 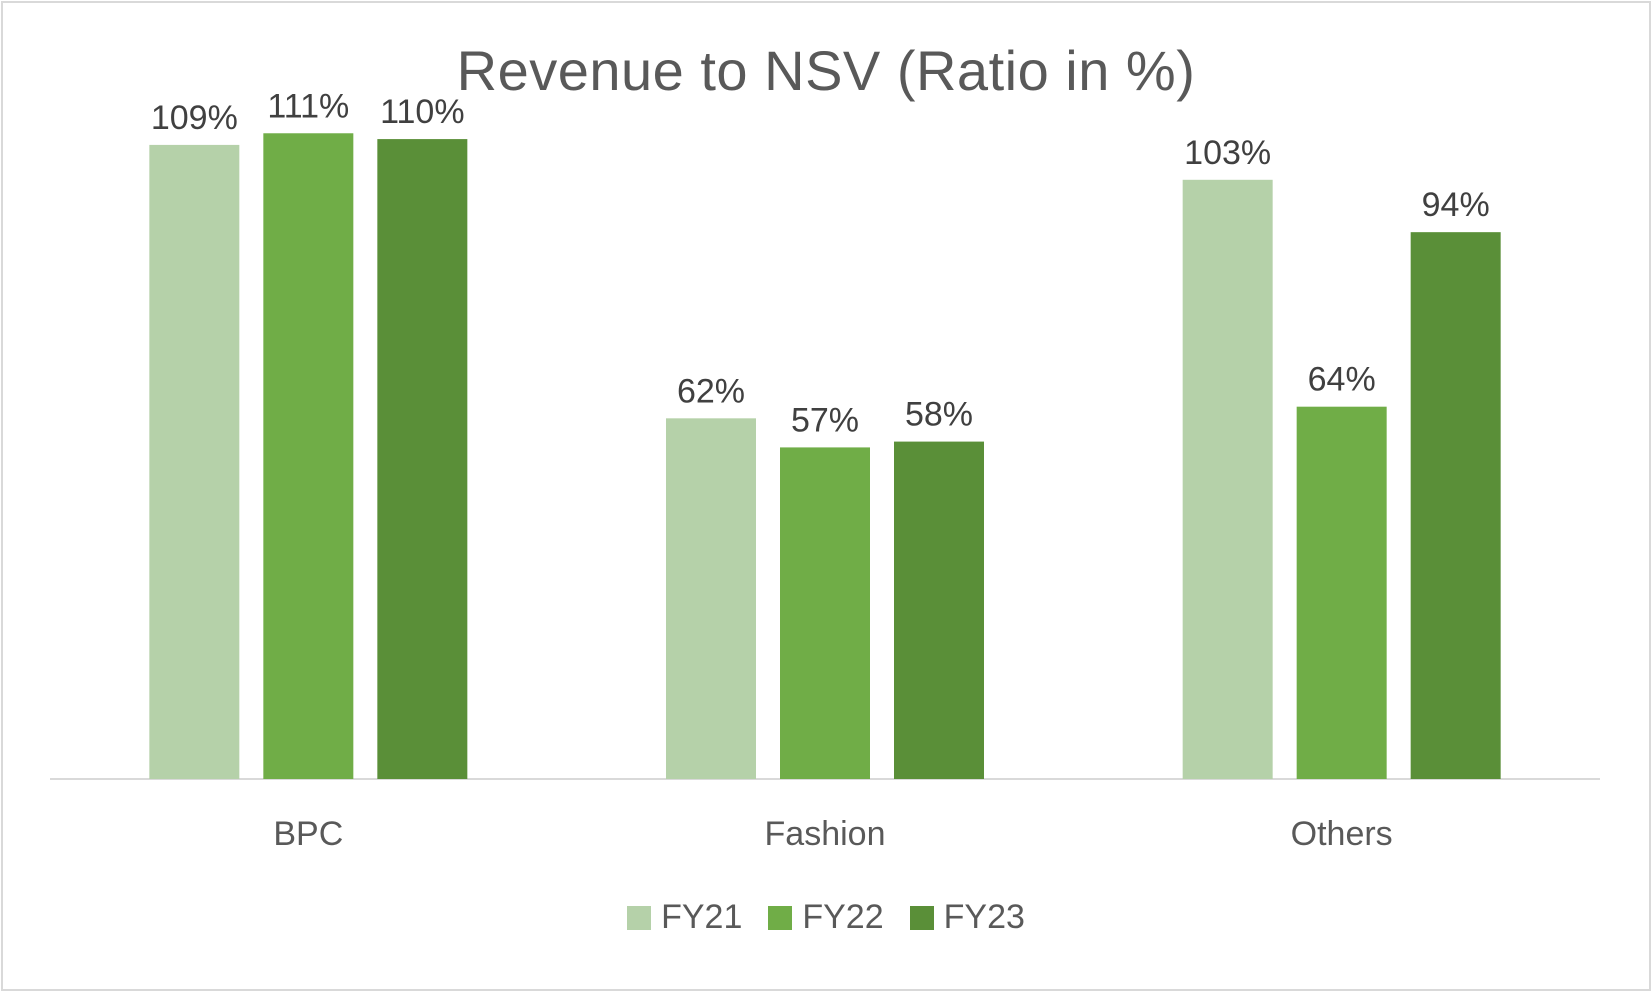 I want to click on data-label-fashion-fy22: 57%, so click(x=825, y=420).